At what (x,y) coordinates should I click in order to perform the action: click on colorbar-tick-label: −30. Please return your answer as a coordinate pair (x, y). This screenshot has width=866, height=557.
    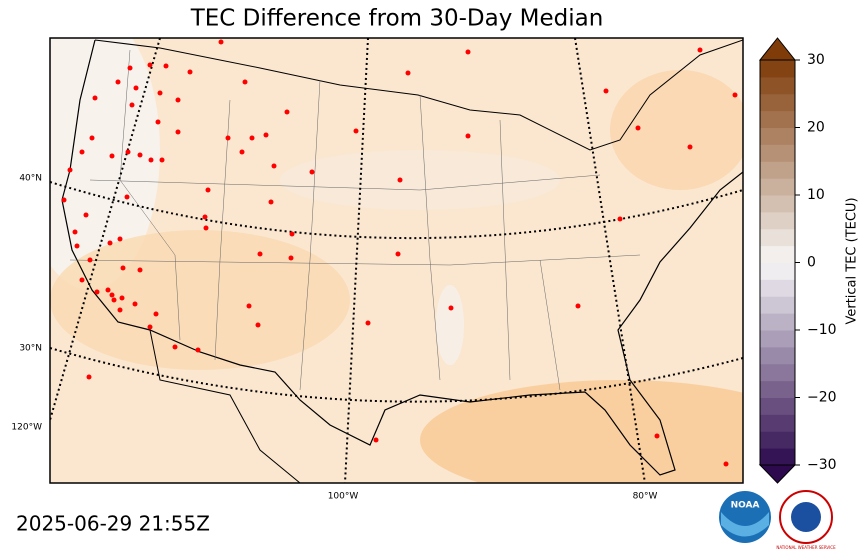
    Looking at the image, I should click on (822, 465).